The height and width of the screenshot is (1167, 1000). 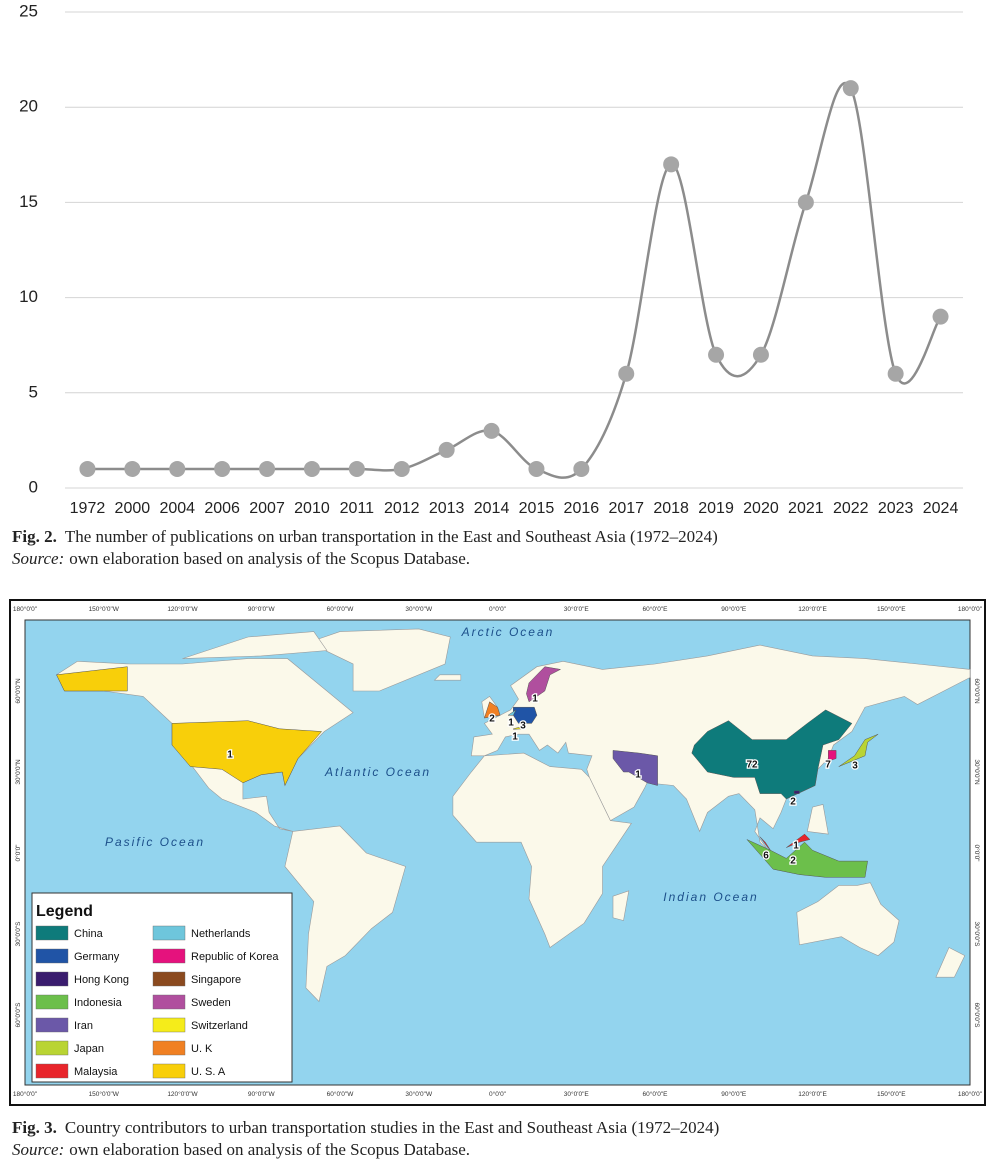 What do you see at coordinates (97, 957) in the screenshot?
I see `legend-label: Germany` at bounding box center [97, 957].